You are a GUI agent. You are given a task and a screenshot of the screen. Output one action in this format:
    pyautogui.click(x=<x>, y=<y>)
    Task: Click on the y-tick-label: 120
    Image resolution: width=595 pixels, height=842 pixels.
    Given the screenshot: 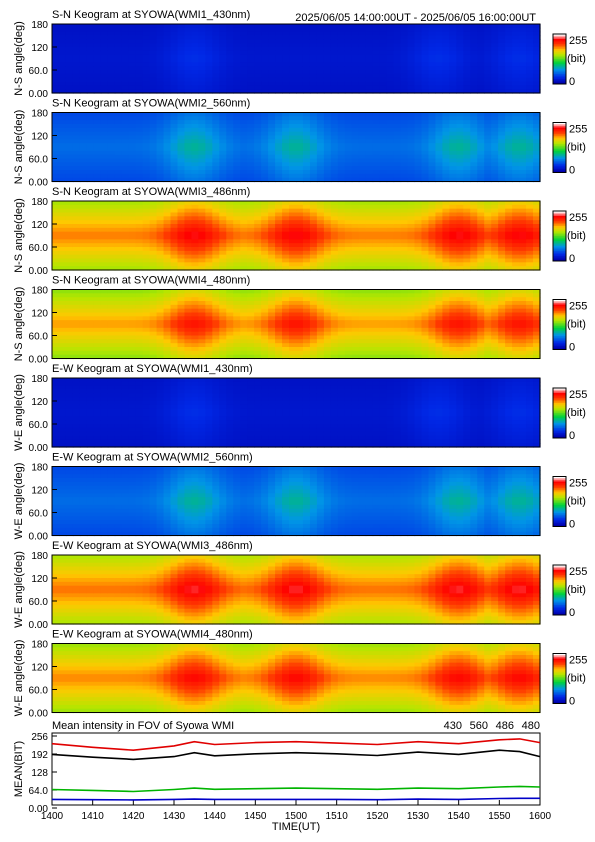 What is the action you would take?
    pyautogui.click(x=39, y=137)
    